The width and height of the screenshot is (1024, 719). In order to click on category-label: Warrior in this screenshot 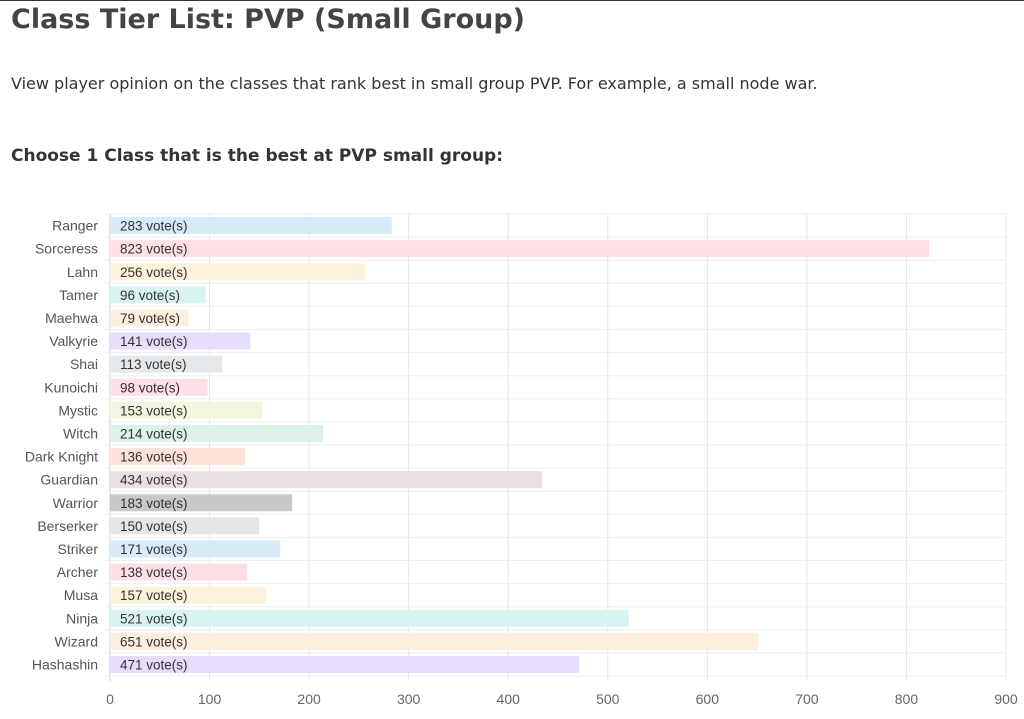, I will do `click(76, 503)`.